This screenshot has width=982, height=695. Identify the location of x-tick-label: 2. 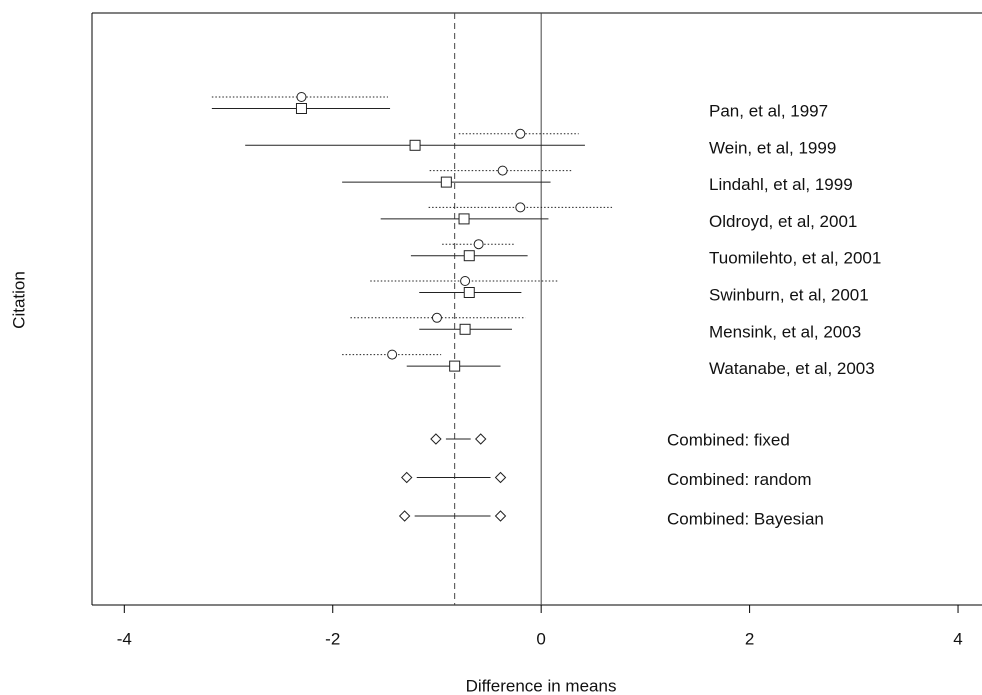
(749, 638).